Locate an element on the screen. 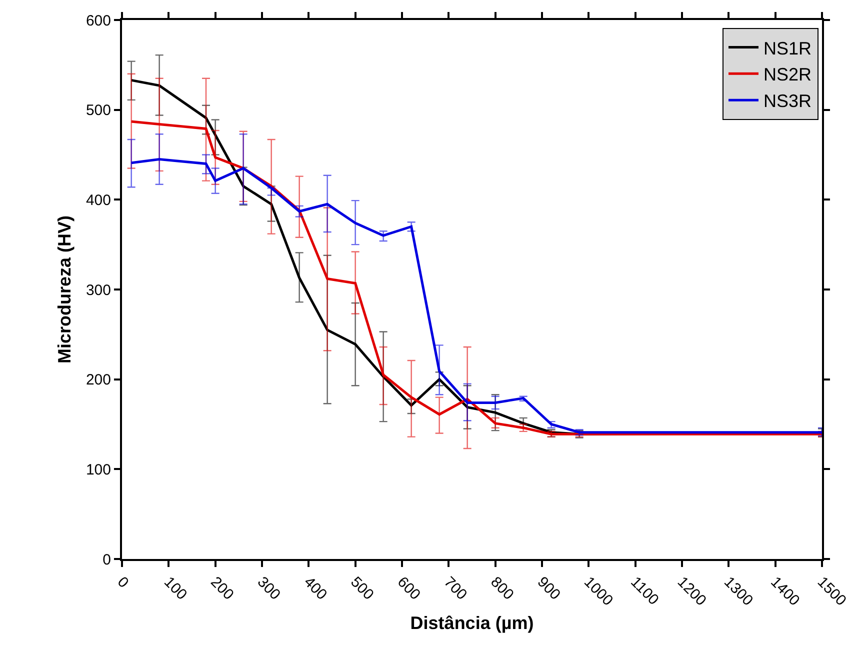  y-tick-label: 600 is located at coordinates (98, 21).